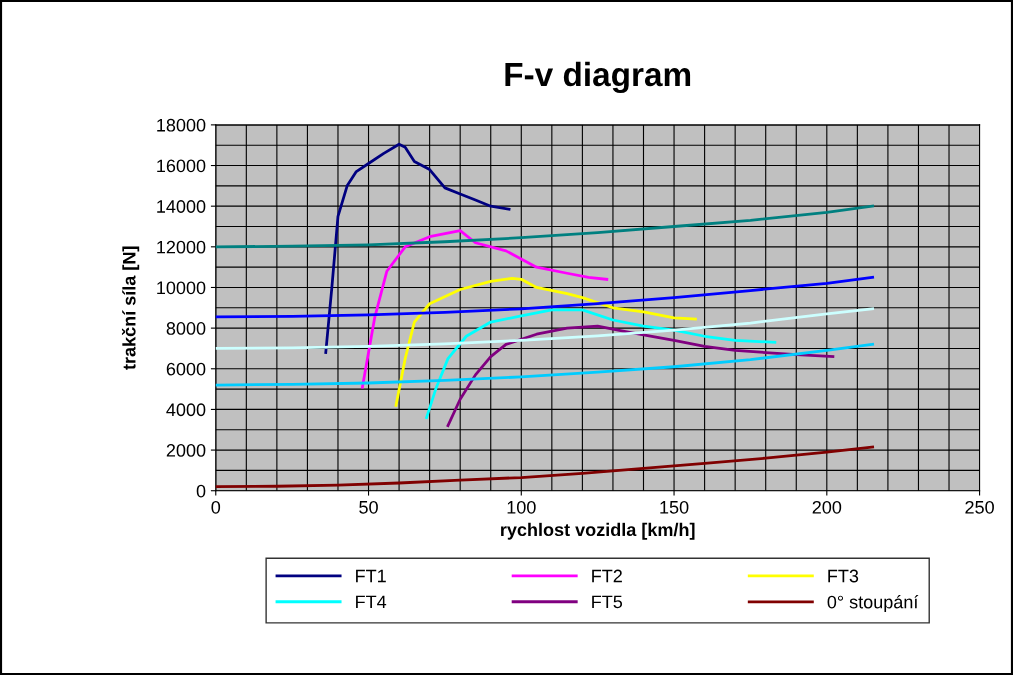 The width and height of the screenshot is (1013, 675). I want to click on x-tick-label: 250, so click(979, 507).